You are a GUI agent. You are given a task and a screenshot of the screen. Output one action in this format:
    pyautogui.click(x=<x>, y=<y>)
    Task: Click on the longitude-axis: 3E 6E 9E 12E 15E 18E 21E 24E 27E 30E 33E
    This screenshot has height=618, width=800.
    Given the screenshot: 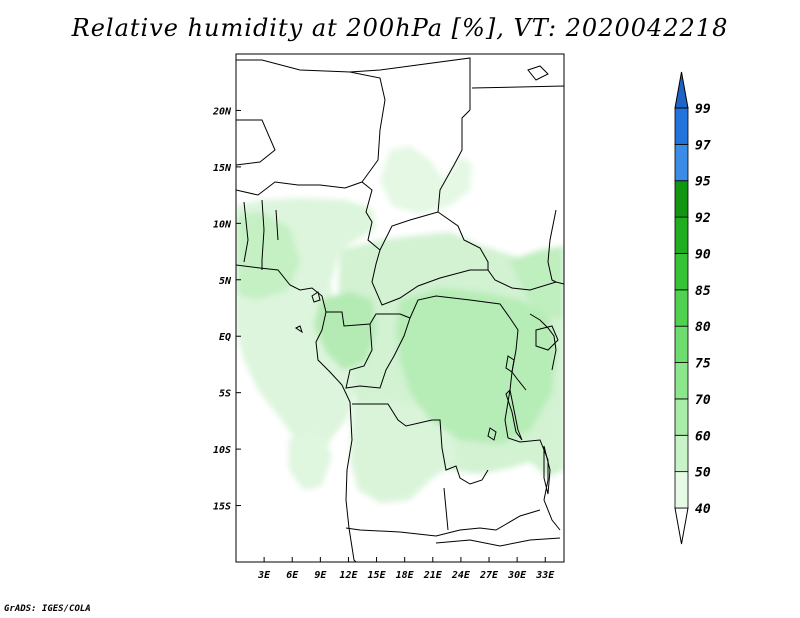 What is the action you would take?
    pyautogui.click(x=406, y=569)
    